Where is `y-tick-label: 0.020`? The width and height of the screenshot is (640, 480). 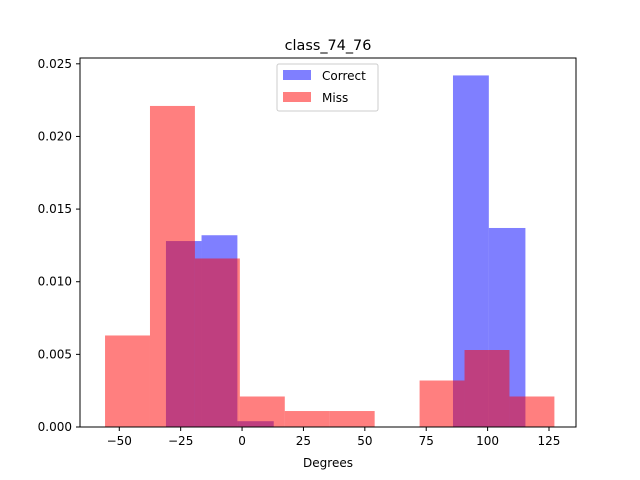 y-tick-label: 0.020 is located at coordinates (55, 136).